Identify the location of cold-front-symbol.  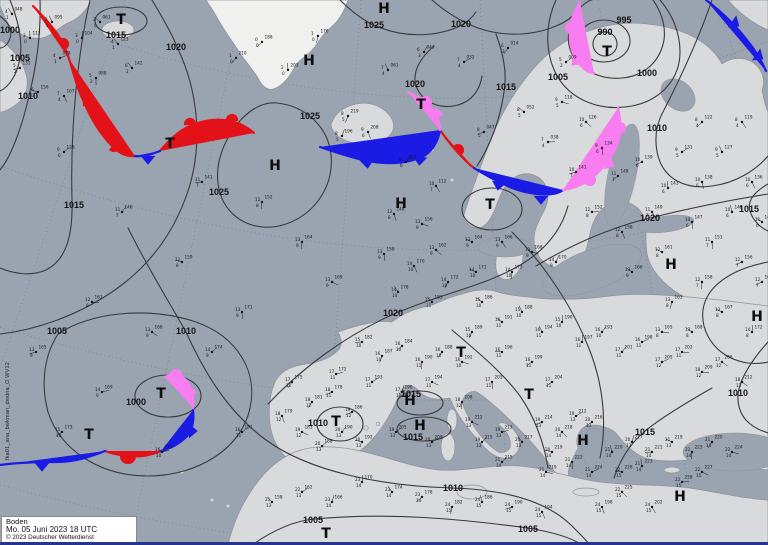
(420, 161).